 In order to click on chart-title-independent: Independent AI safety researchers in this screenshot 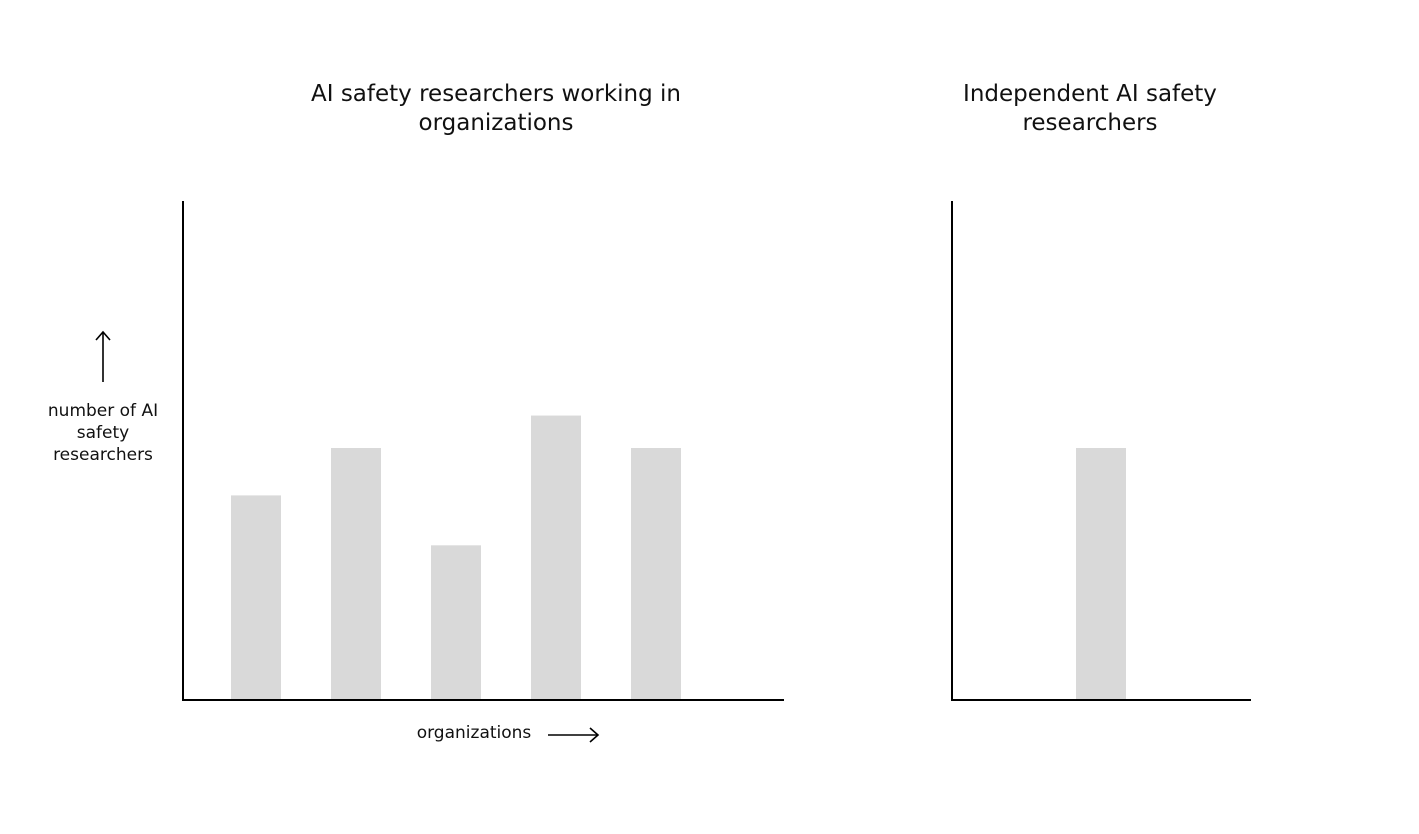, I will do `click(1090, 108)`.